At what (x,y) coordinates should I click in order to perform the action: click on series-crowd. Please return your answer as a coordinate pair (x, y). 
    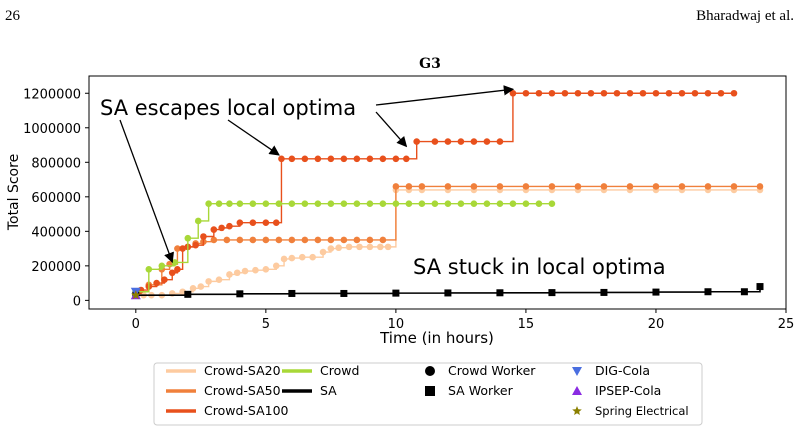
    Looking at the image, I should click on (344, 248).